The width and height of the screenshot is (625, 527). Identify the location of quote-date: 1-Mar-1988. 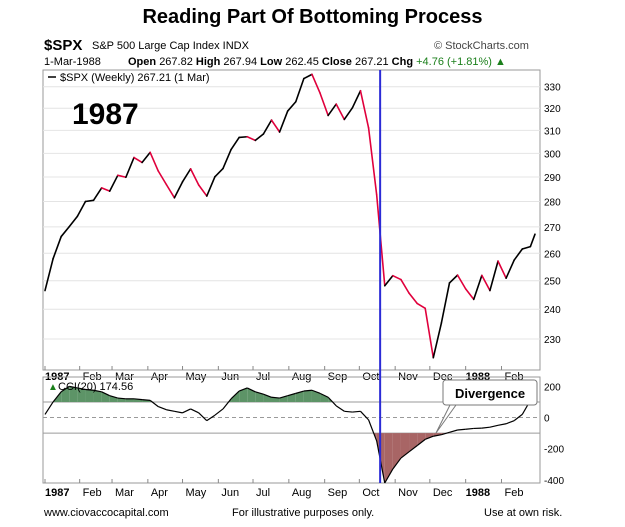
(72, 62).